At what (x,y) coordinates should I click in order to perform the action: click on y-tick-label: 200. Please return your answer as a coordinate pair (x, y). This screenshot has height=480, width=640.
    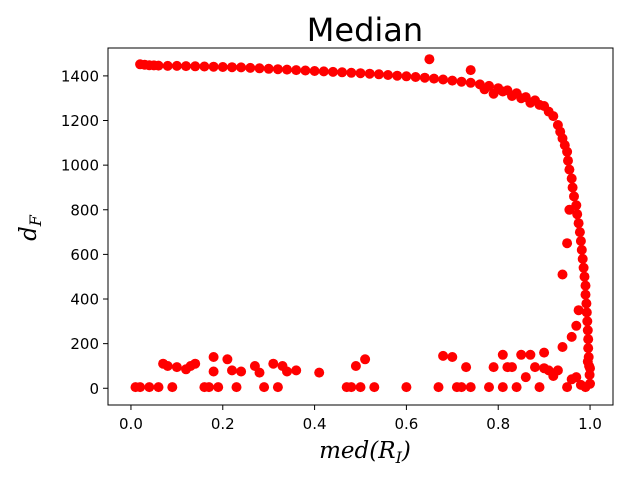
    Looking at the image, I should click on (84, 344).